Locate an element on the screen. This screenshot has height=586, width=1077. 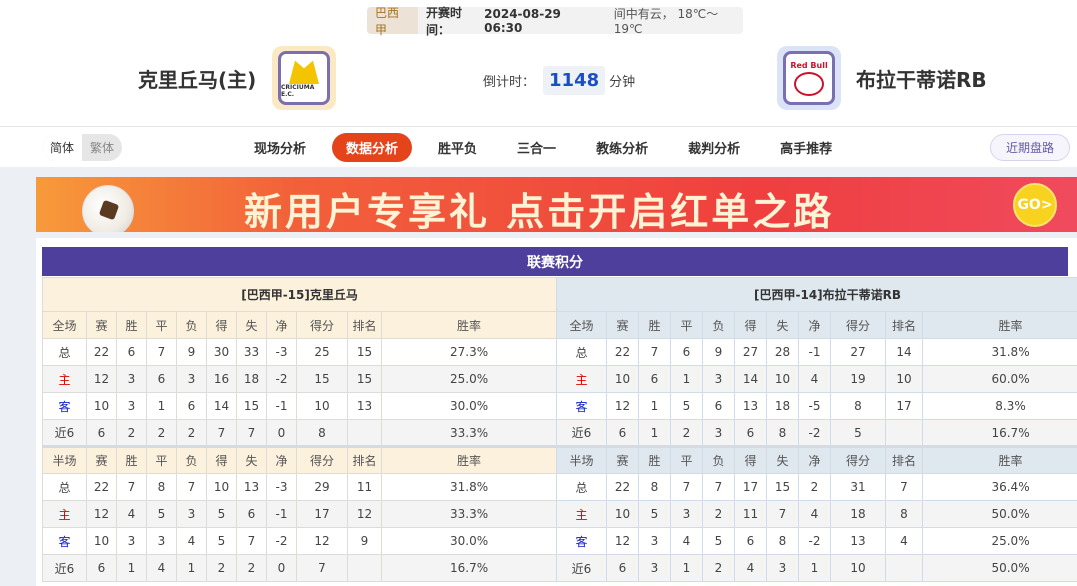
countdown-unit: 分钟 is located at coordinates (622, 82).